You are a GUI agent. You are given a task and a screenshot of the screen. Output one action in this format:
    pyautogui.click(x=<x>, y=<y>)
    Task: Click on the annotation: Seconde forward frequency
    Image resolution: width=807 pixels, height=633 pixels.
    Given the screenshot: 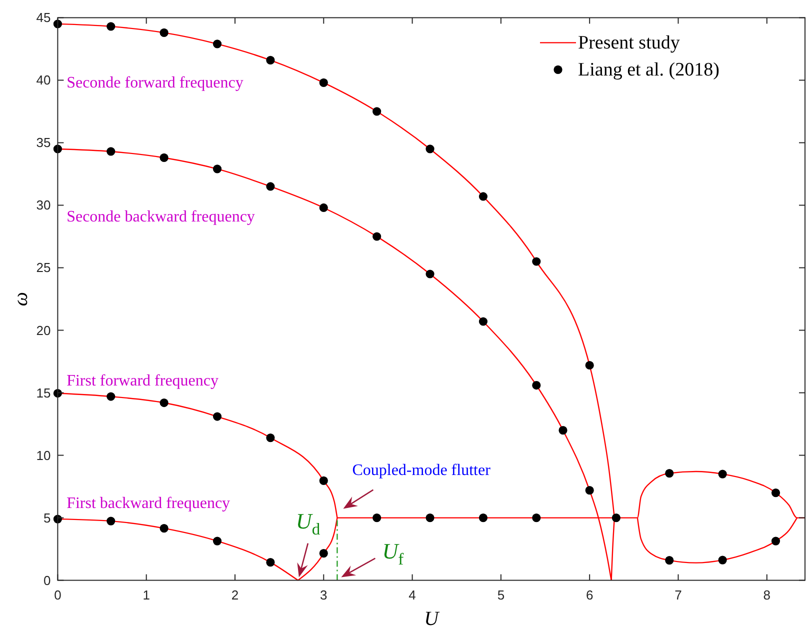 What is the action you would take?
    pyautogui.click(x=155, y=83)
    